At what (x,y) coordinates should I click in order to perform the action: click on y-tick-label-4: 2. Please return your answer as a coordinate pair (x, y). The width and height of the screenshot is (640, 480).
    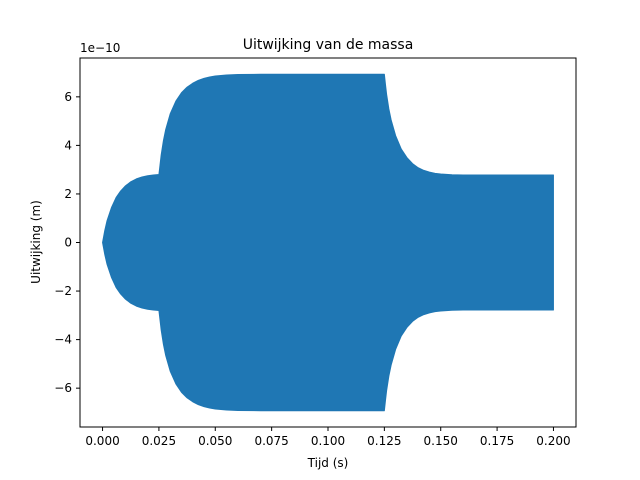
    Looking at the image, I should click on (68, 194).